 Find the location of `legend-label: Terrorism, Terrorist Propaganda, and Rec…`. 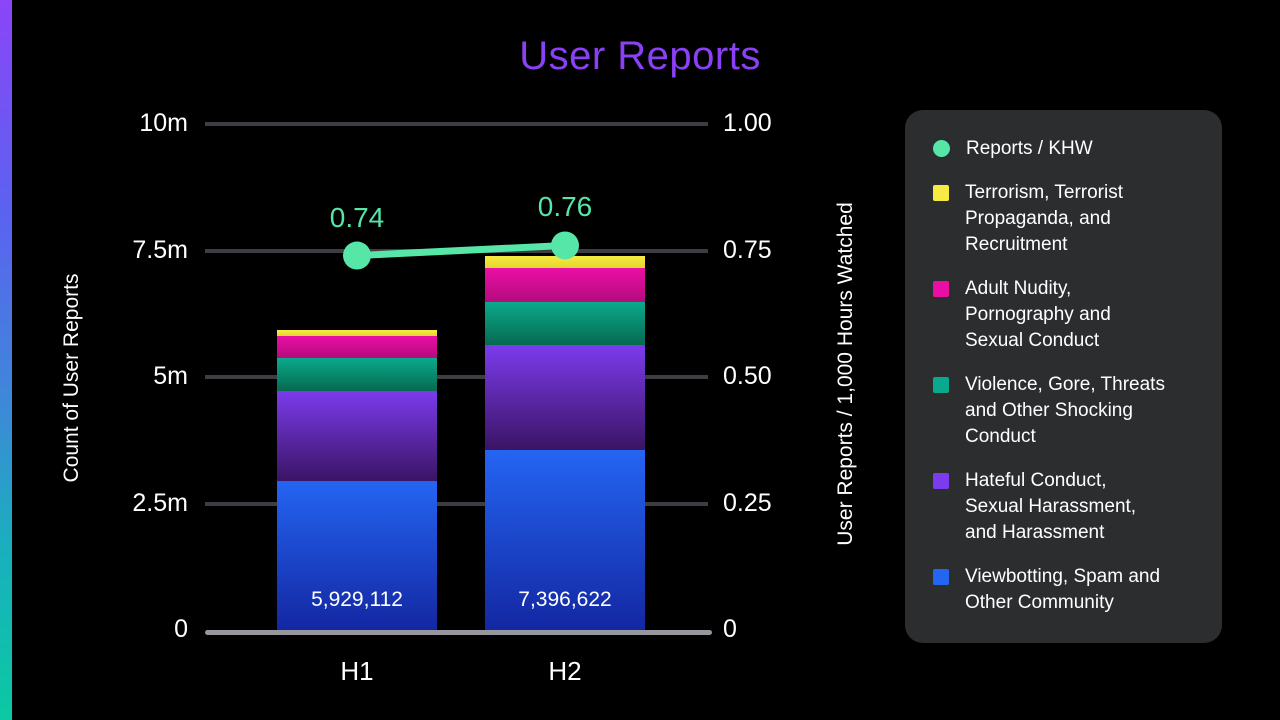

legend-label: Terrorism, Terrorist Propaganda, and Rec… is located at coordinates (1044, 218).